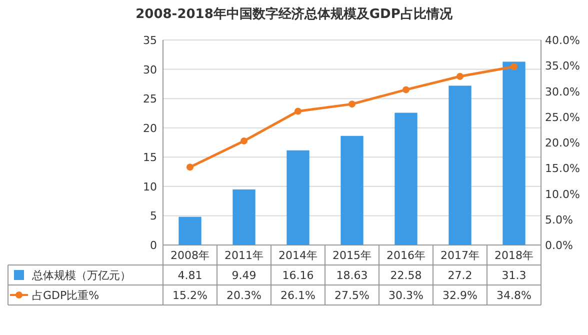 The height and width of the screenshot is (335, 588). I want to click on y-tick-label: 10, so click(150, 187).